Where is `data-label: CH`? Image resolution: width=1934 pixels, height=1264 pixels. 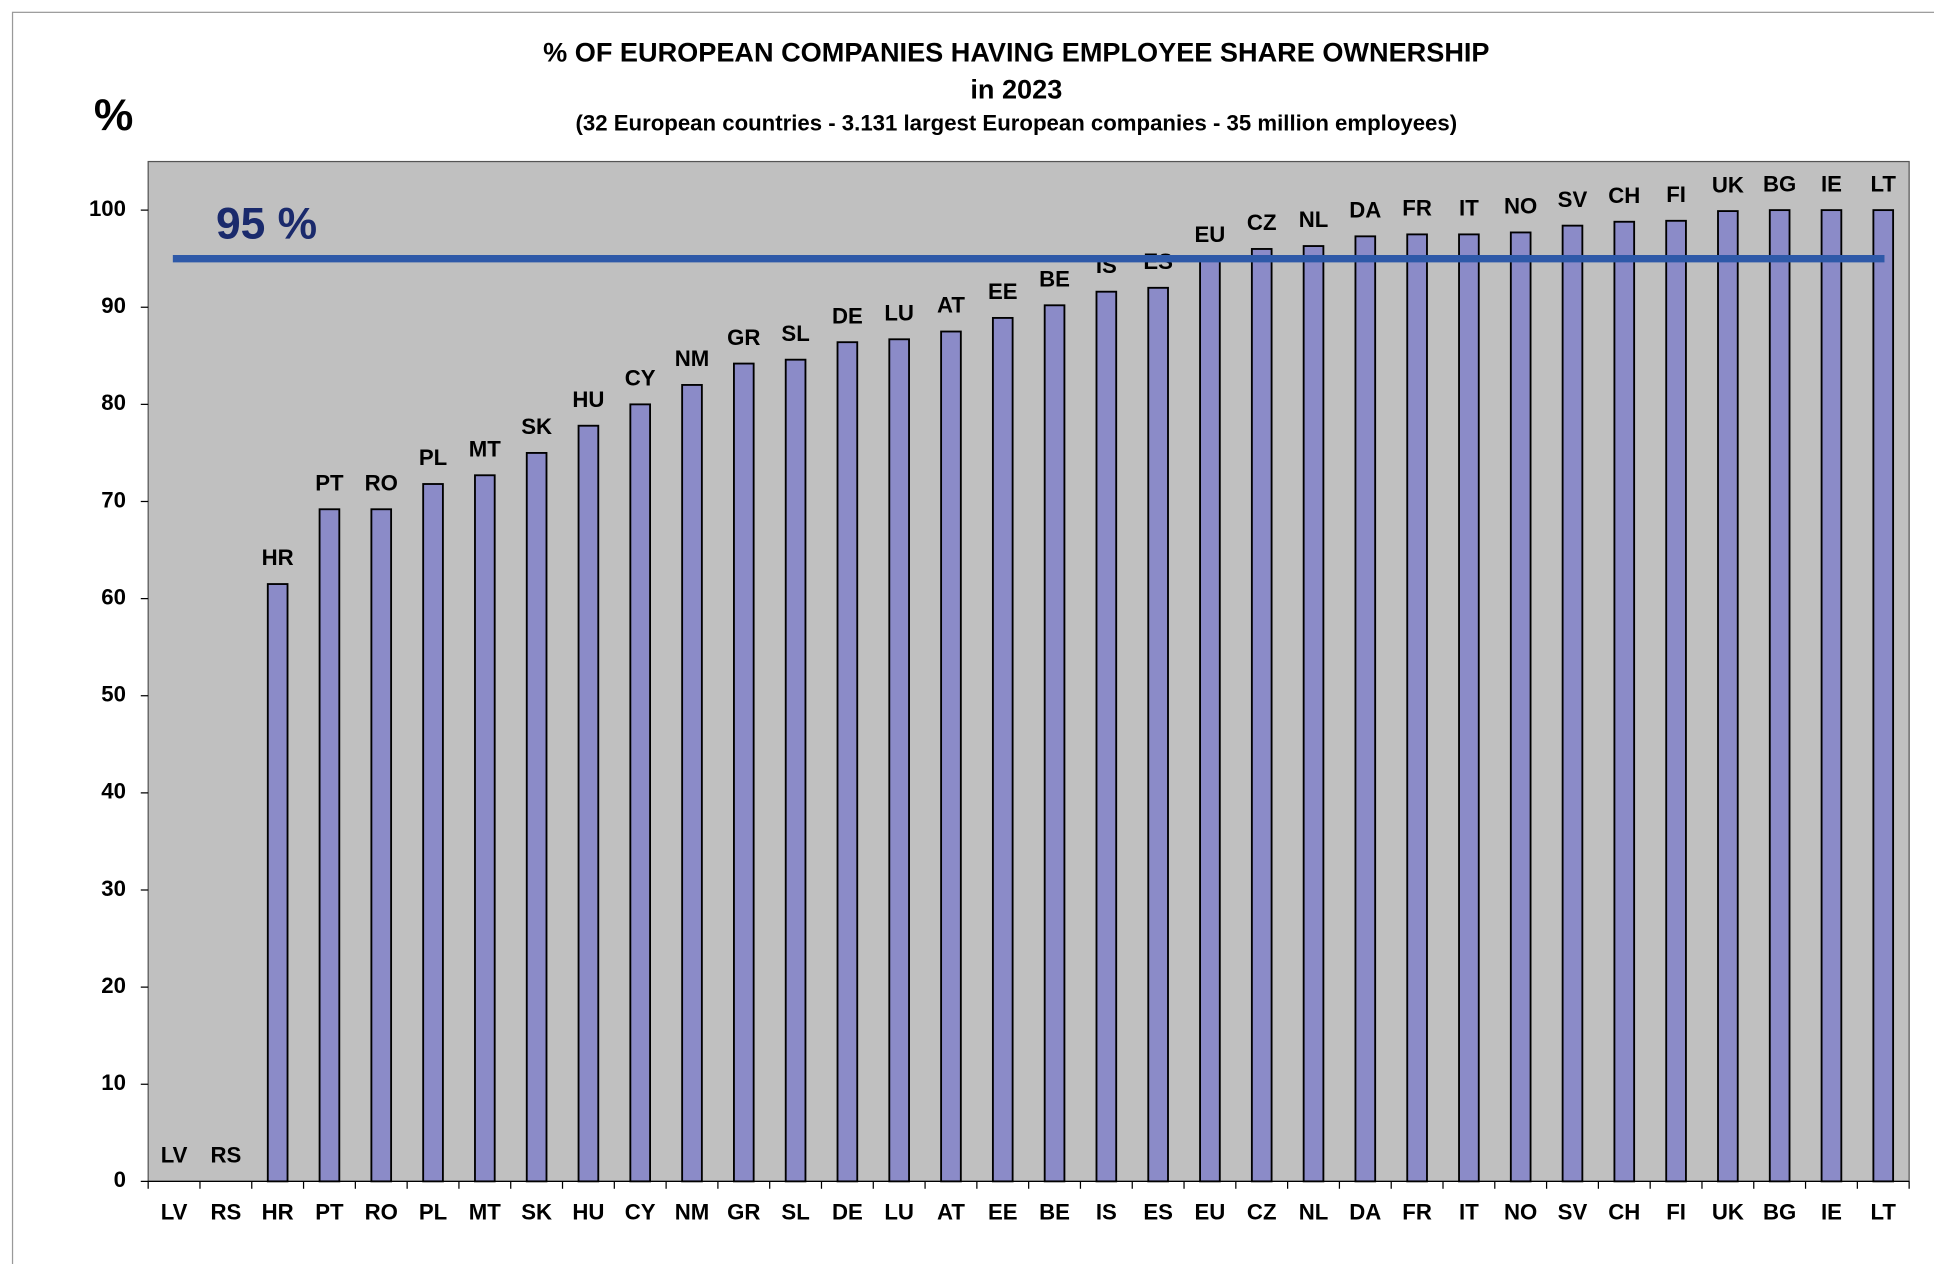 data-label: CH is located at coordinates (1624, 195).